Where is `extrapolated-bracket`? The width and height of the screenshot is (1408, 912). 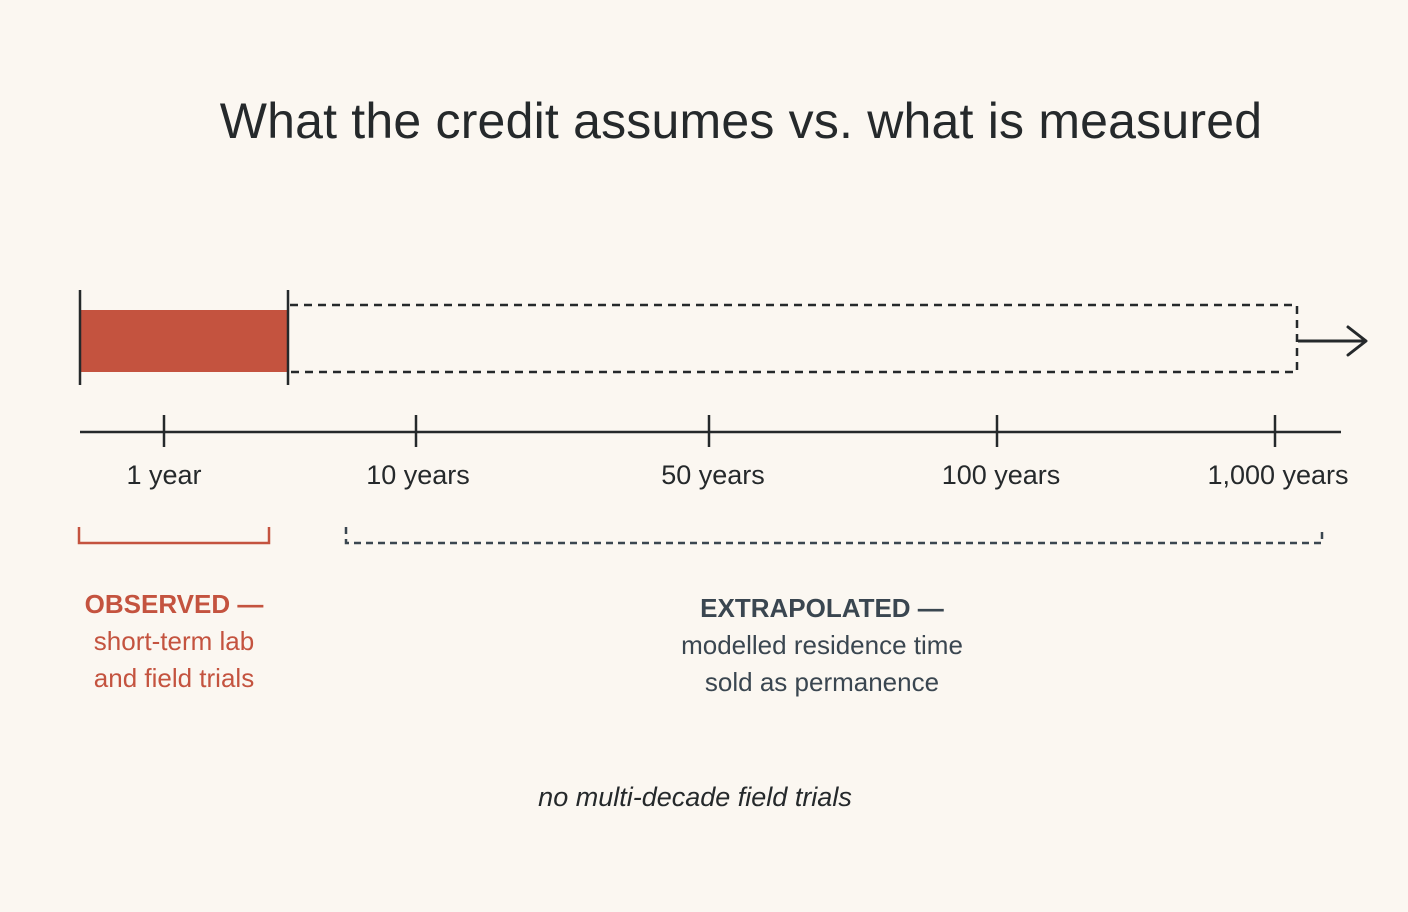 extrapolated-bracket is located at coordinates (834, 536).